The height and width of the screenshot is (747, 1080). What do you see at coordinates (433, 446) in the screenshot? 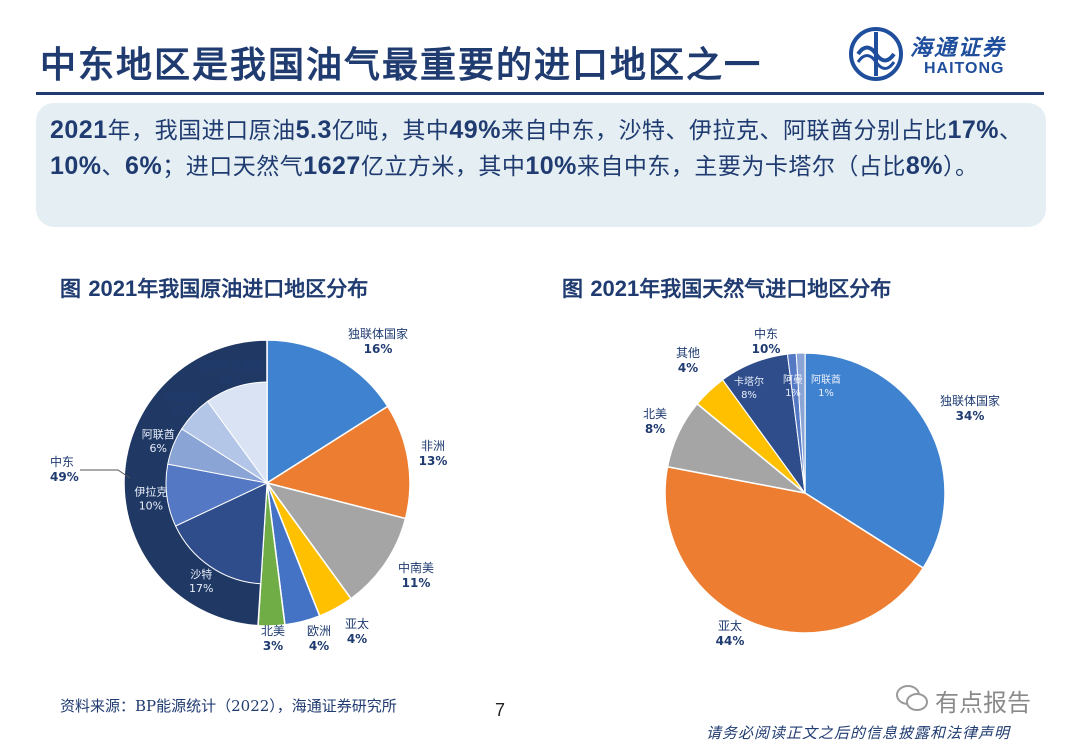
I see `pie-label: 非洲` at bounding box center [433, 446].